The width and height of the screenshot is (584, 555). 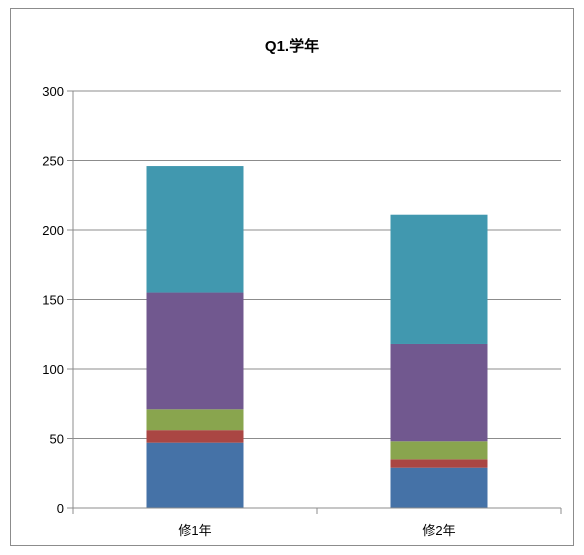 What do you see at coordinates (194, 530) in the screenshot?
I see `x-category-label: 修1年` at bounding box center [194, 530].